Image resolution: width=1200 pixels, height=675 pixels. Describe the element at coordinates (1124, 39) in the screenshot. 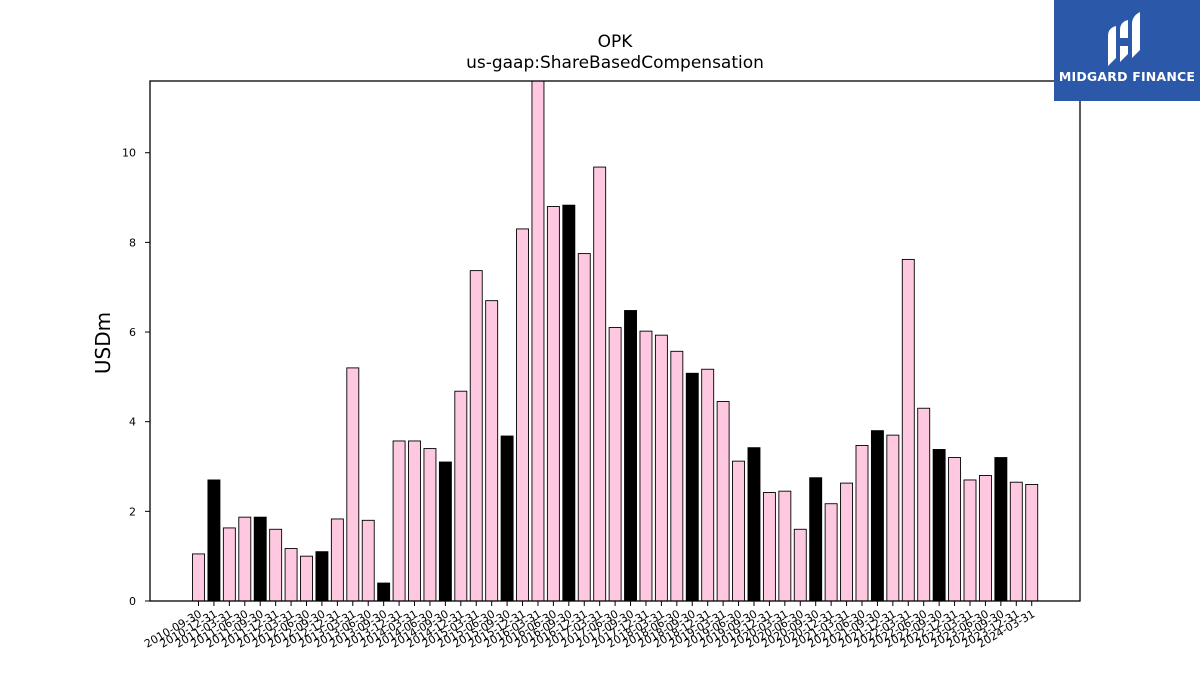

I see `logo-mark-icon` at that location.